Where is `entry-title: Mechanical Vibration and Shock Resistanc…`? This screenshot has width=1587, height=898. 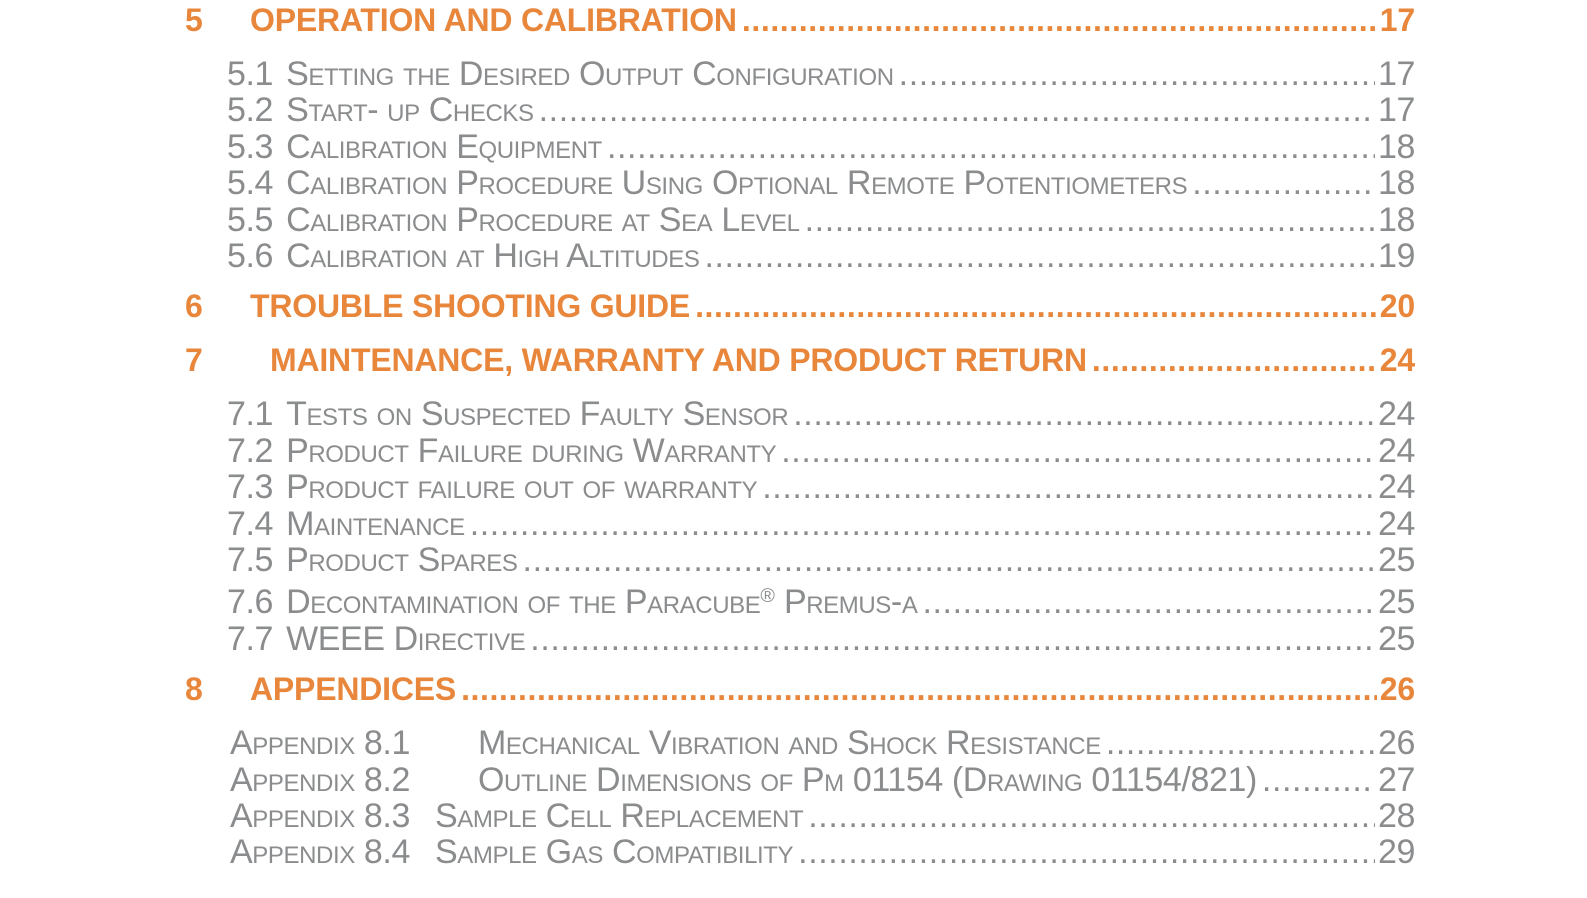 entry-title: Mechanical Vibration and Shock Resistanc… is located at coordinates (789, 743).